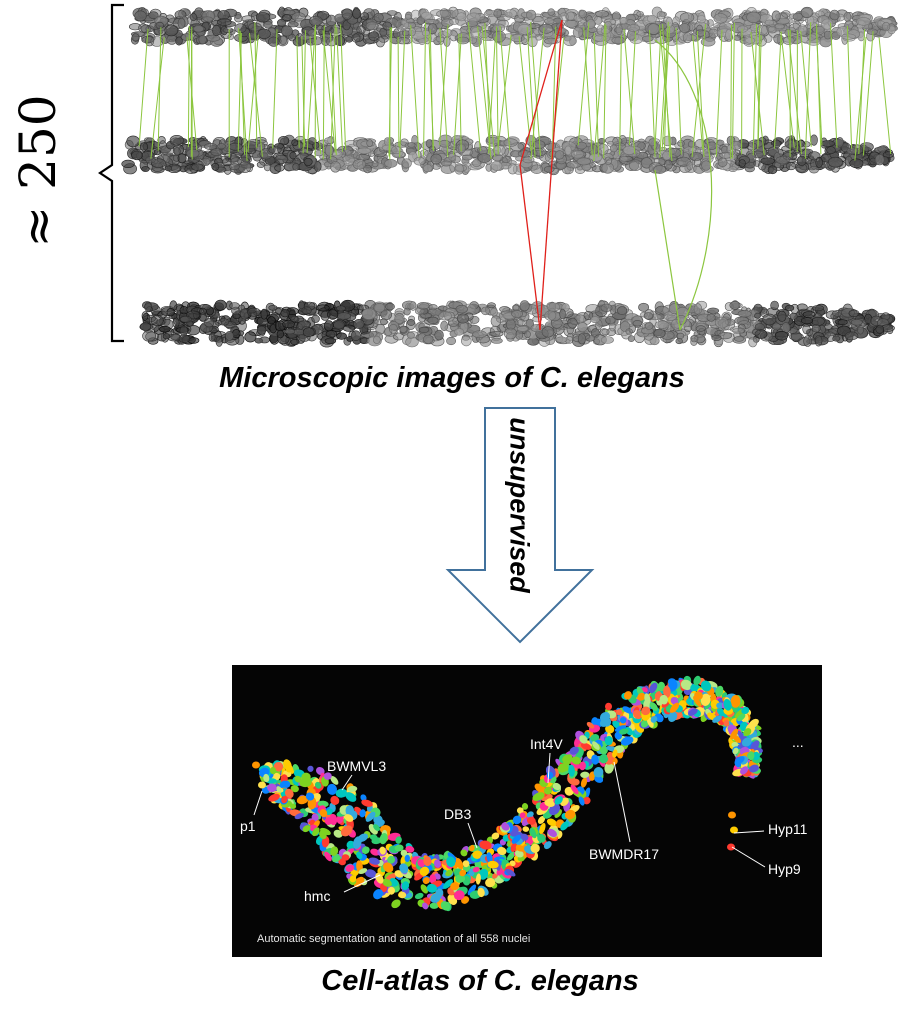 The height and width of the screenshot is (1024, 904). What do you see at coordinates (317, 896) in the screenshot?
I see `label-hmc: hmc` at bounding box center [317, 896].